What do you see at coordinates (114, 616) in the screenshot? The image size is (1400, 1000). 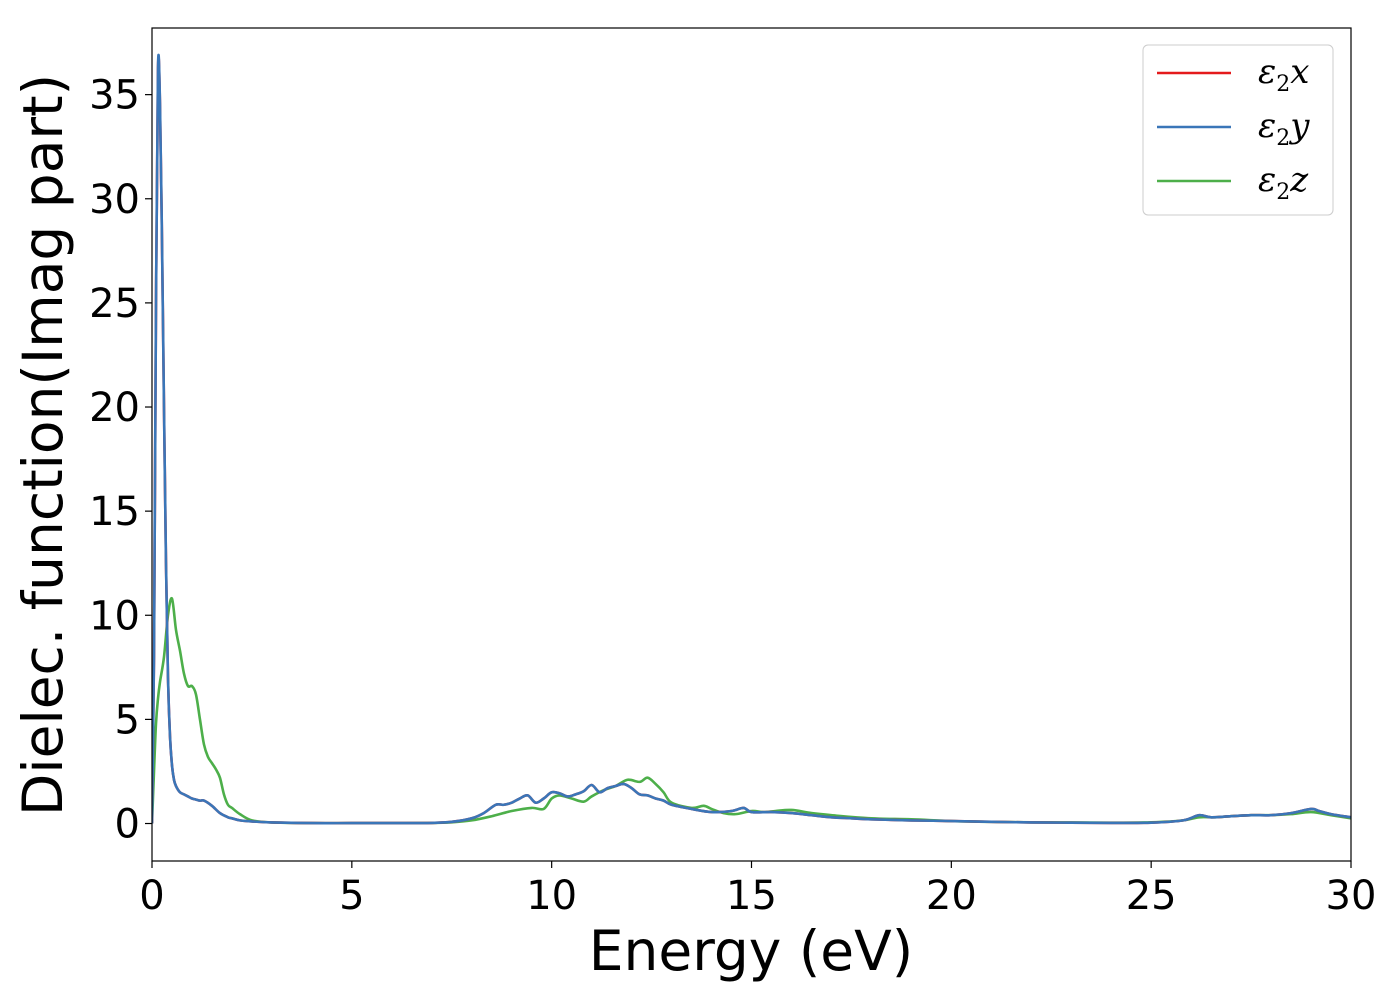 I see `y-tick-label: 10` at bounding box center [114, 616].